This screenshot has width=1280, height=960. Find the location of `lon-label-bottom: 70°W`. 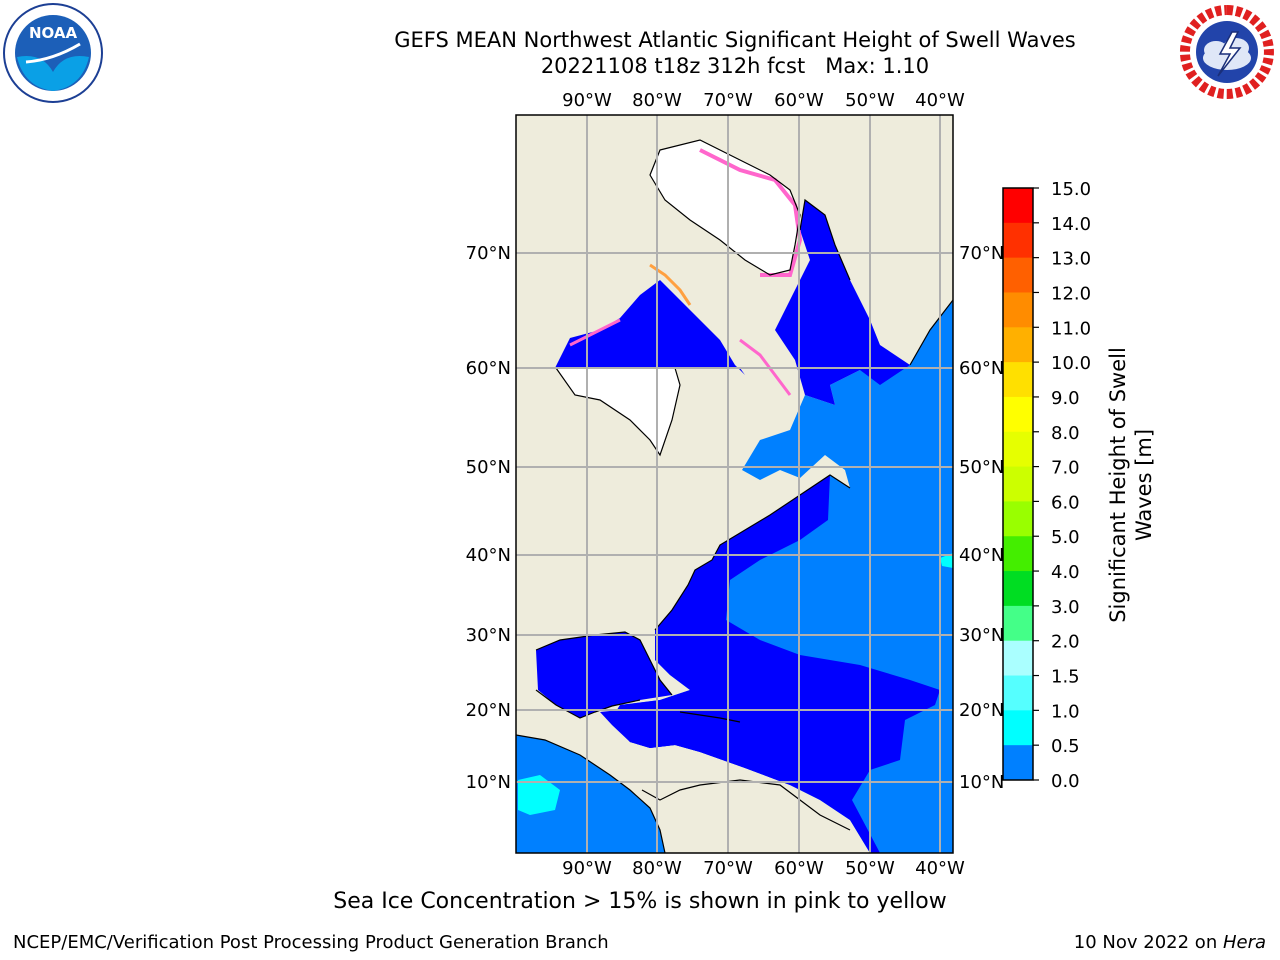

lon-label-bottom: 70°W is located at coordinates (728, 868).